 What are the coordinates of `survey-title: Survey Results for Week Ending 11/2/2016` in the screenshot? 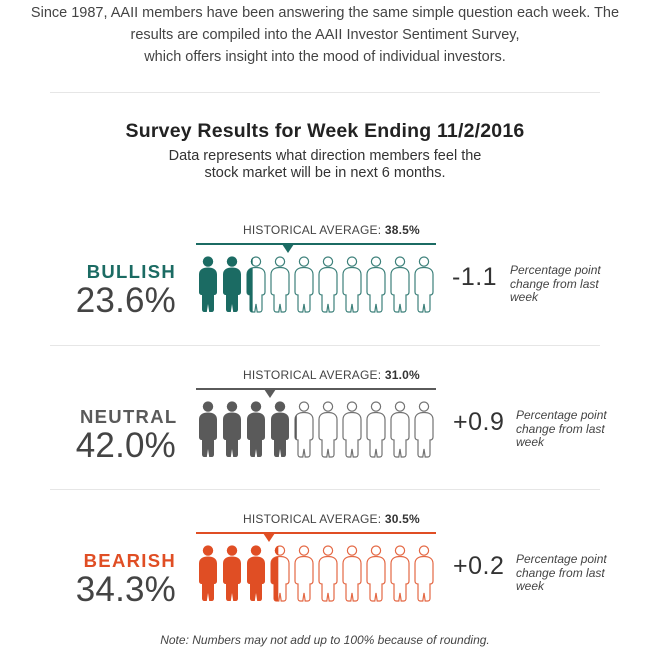 It's located at (325, 131).